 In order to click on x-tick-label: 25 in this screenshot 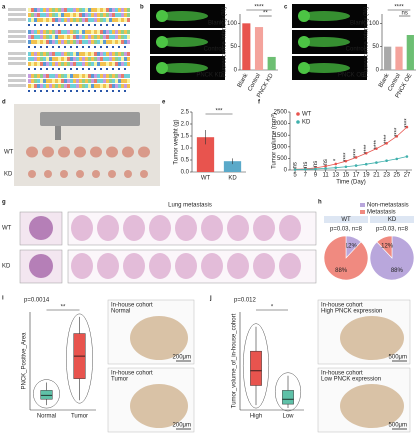, I will do `click(396, 176)`.